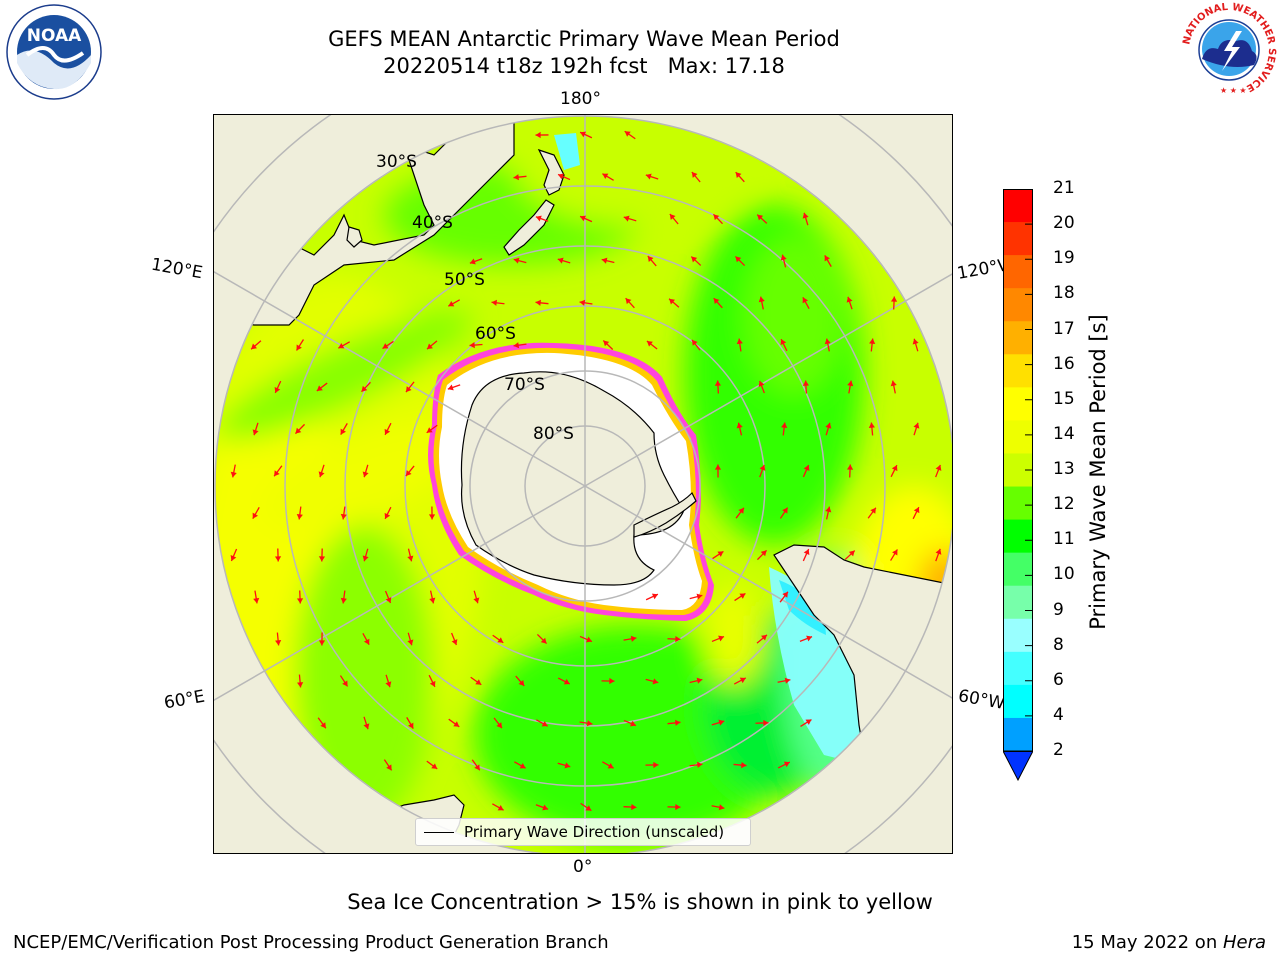  What do you see at coordinates (665, 514) in the screenshot?
I see `land-antarctic-peninsula` at bounding box center [665, 514].